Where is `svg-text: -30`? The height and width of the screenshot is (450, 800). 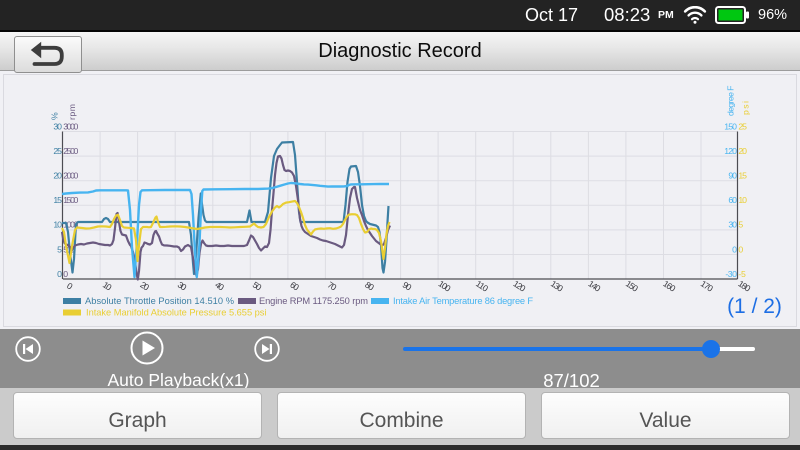 svg-text: -30 is located at coordinates (731, 274).